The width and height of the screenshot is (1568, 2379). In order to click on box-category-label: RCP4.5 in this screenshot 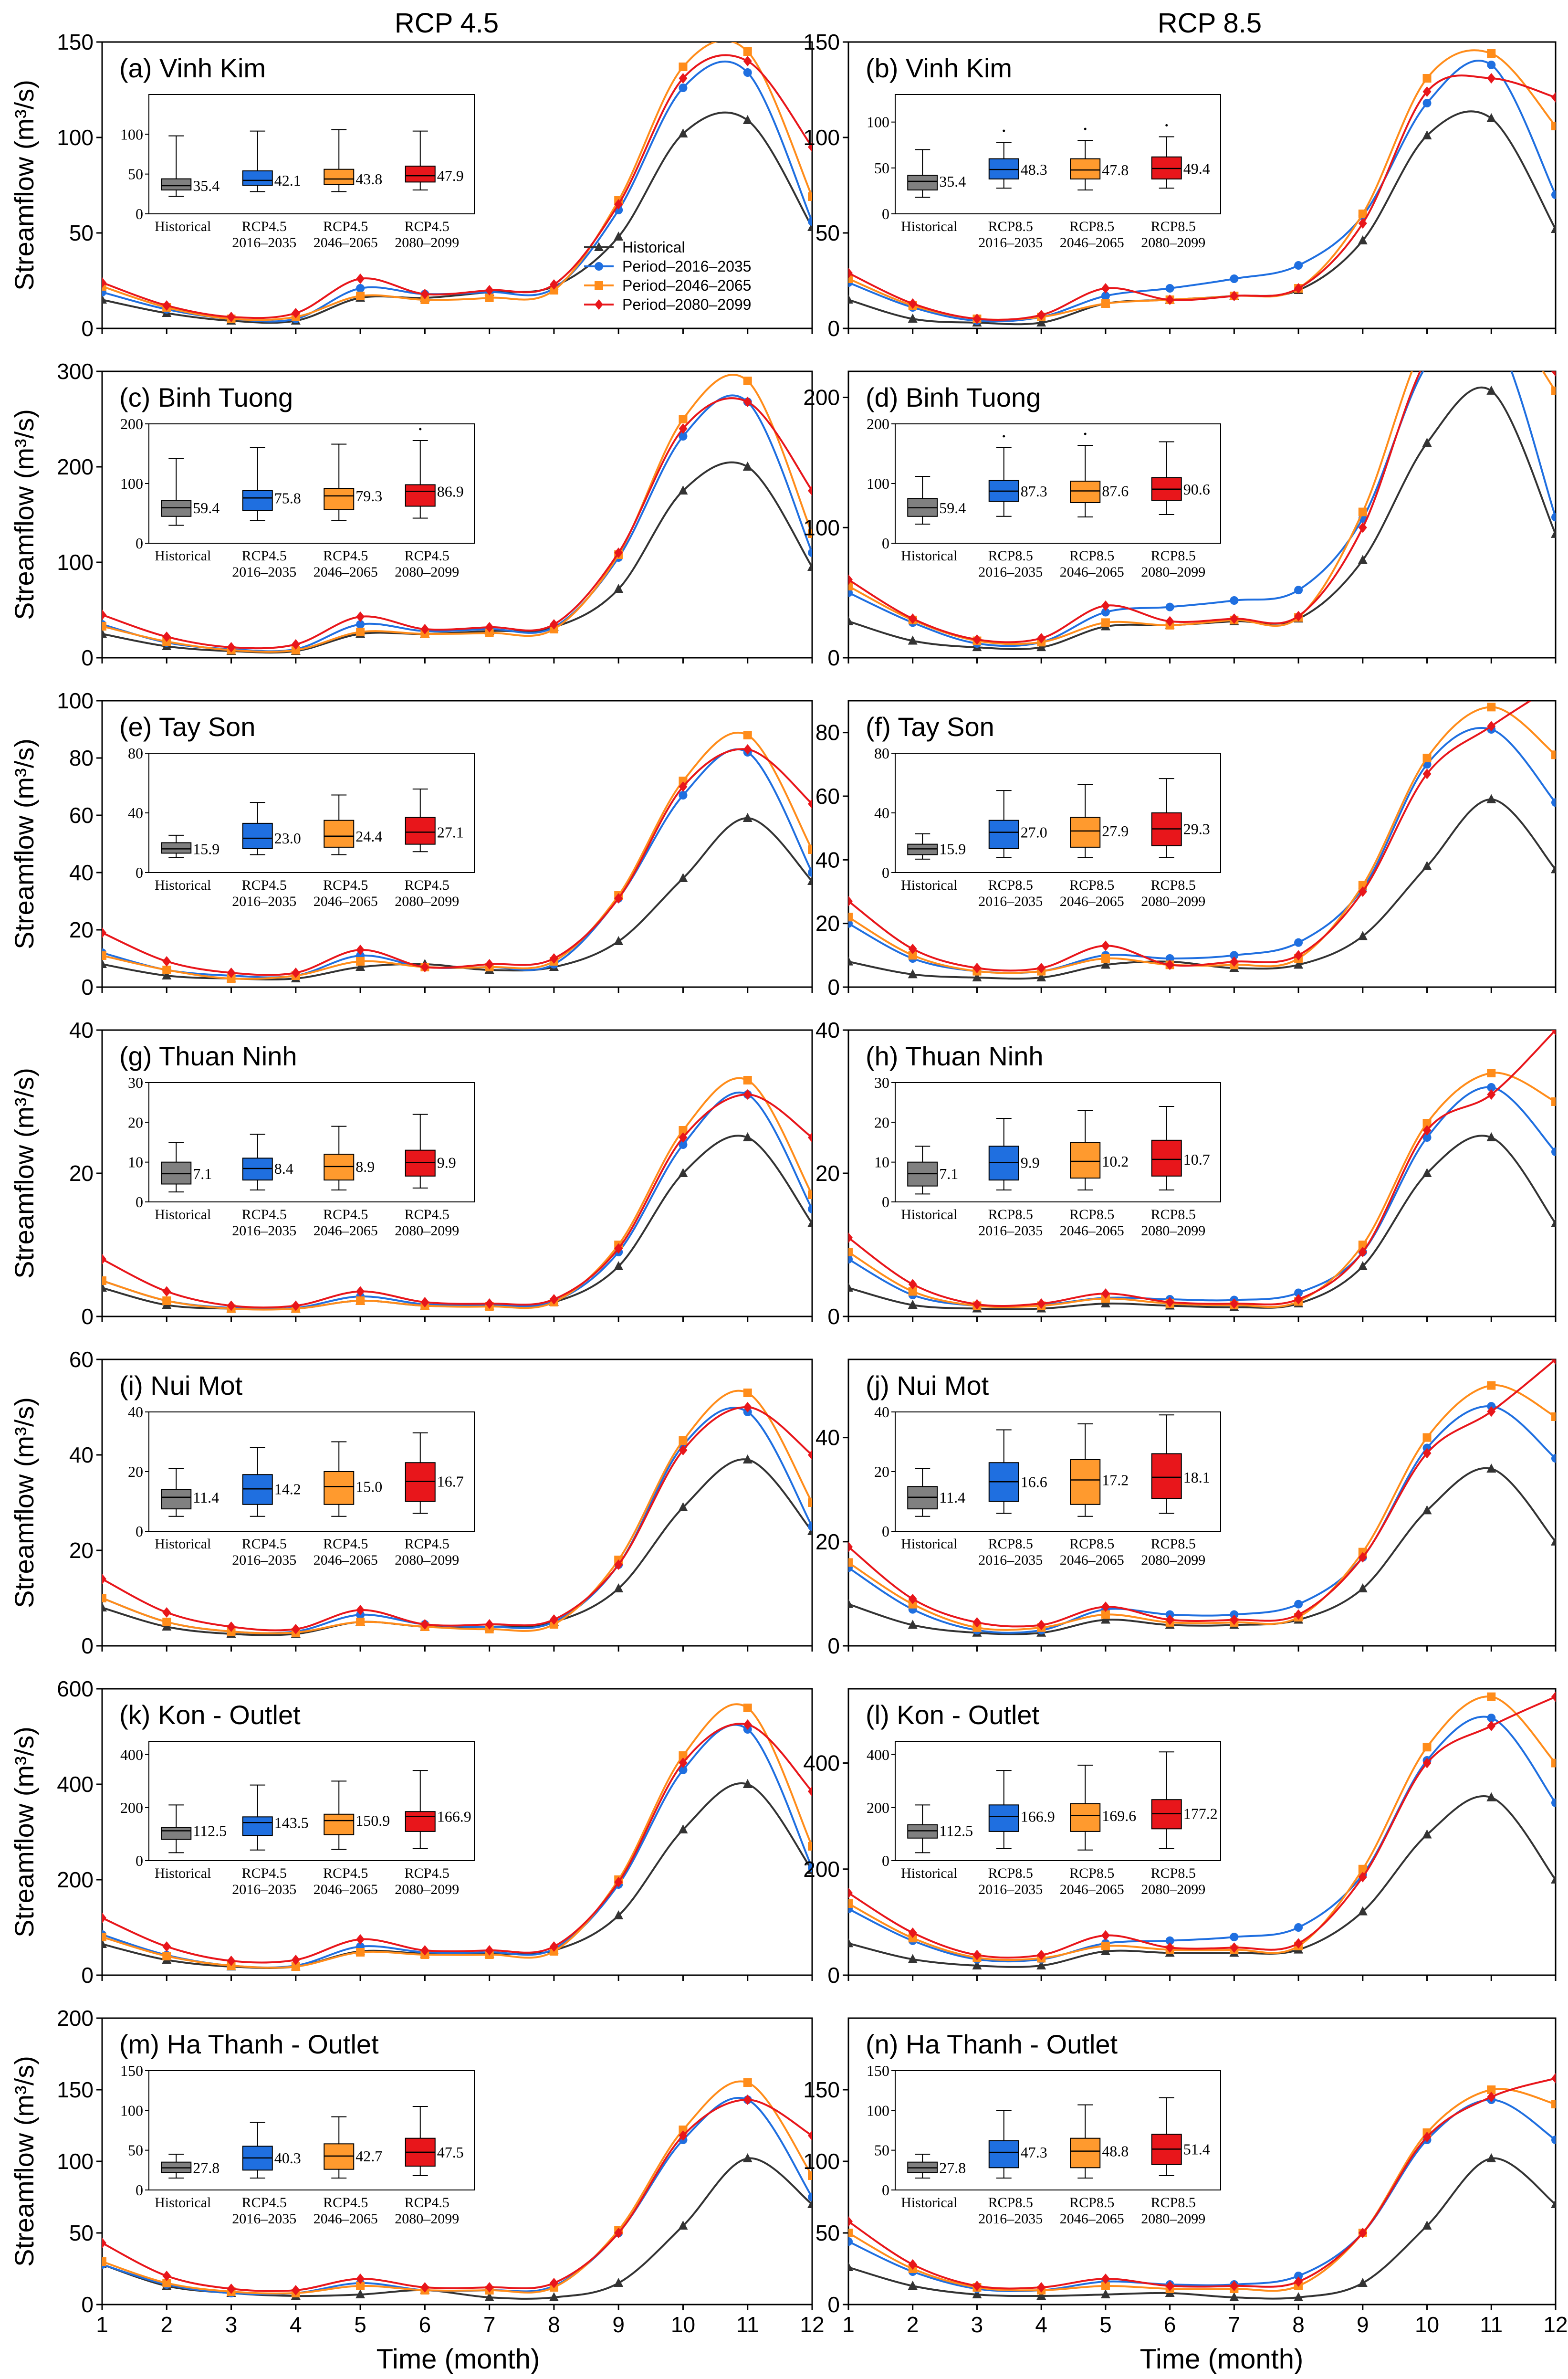, I will do `click(264, 1214)`.